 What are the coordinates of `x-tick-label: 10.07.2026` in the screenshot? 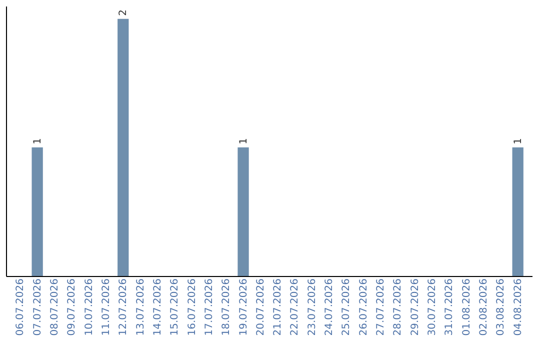 It's located at (89, 307).